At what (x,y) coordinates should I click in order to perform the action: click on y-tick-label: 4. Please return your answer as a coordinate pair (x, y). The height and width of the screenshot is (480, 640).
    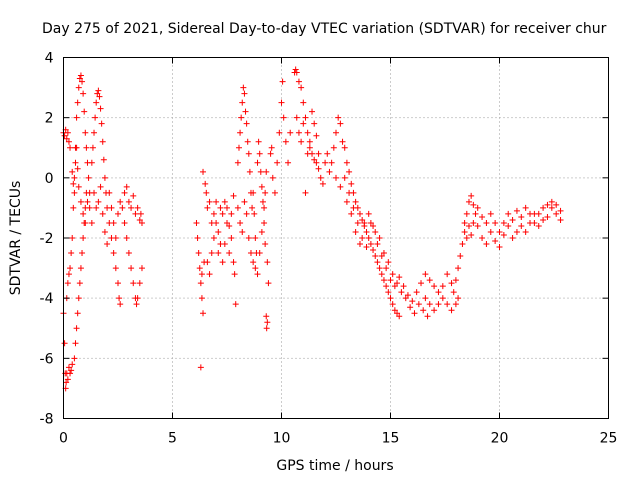
    Looking at the image, I should click on (49, 59).